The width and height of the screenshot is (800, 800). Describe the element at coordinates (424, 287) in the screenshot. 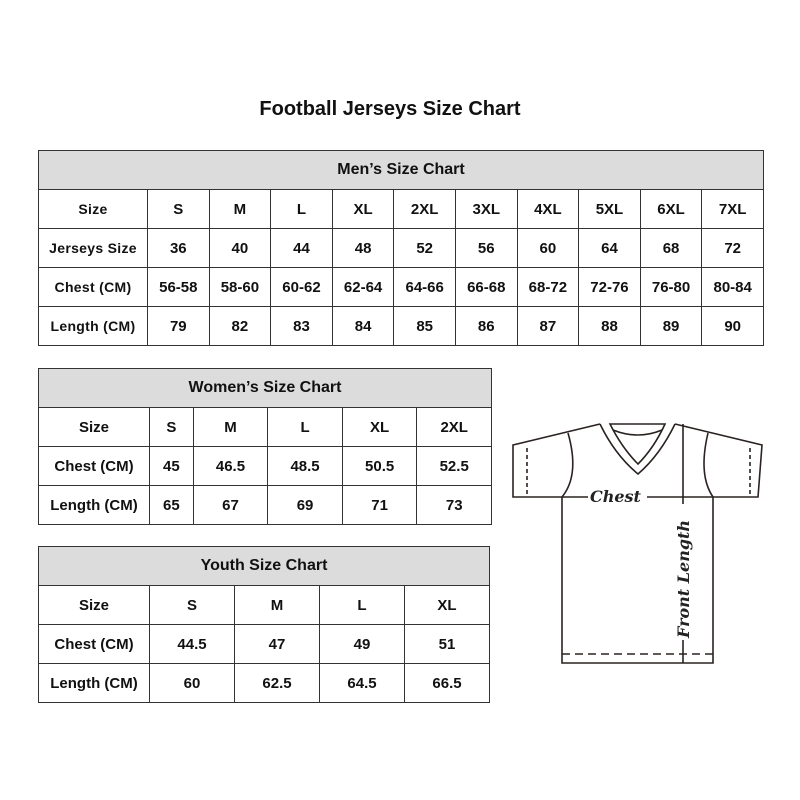

I see `table-cell: 64-66` at that location.